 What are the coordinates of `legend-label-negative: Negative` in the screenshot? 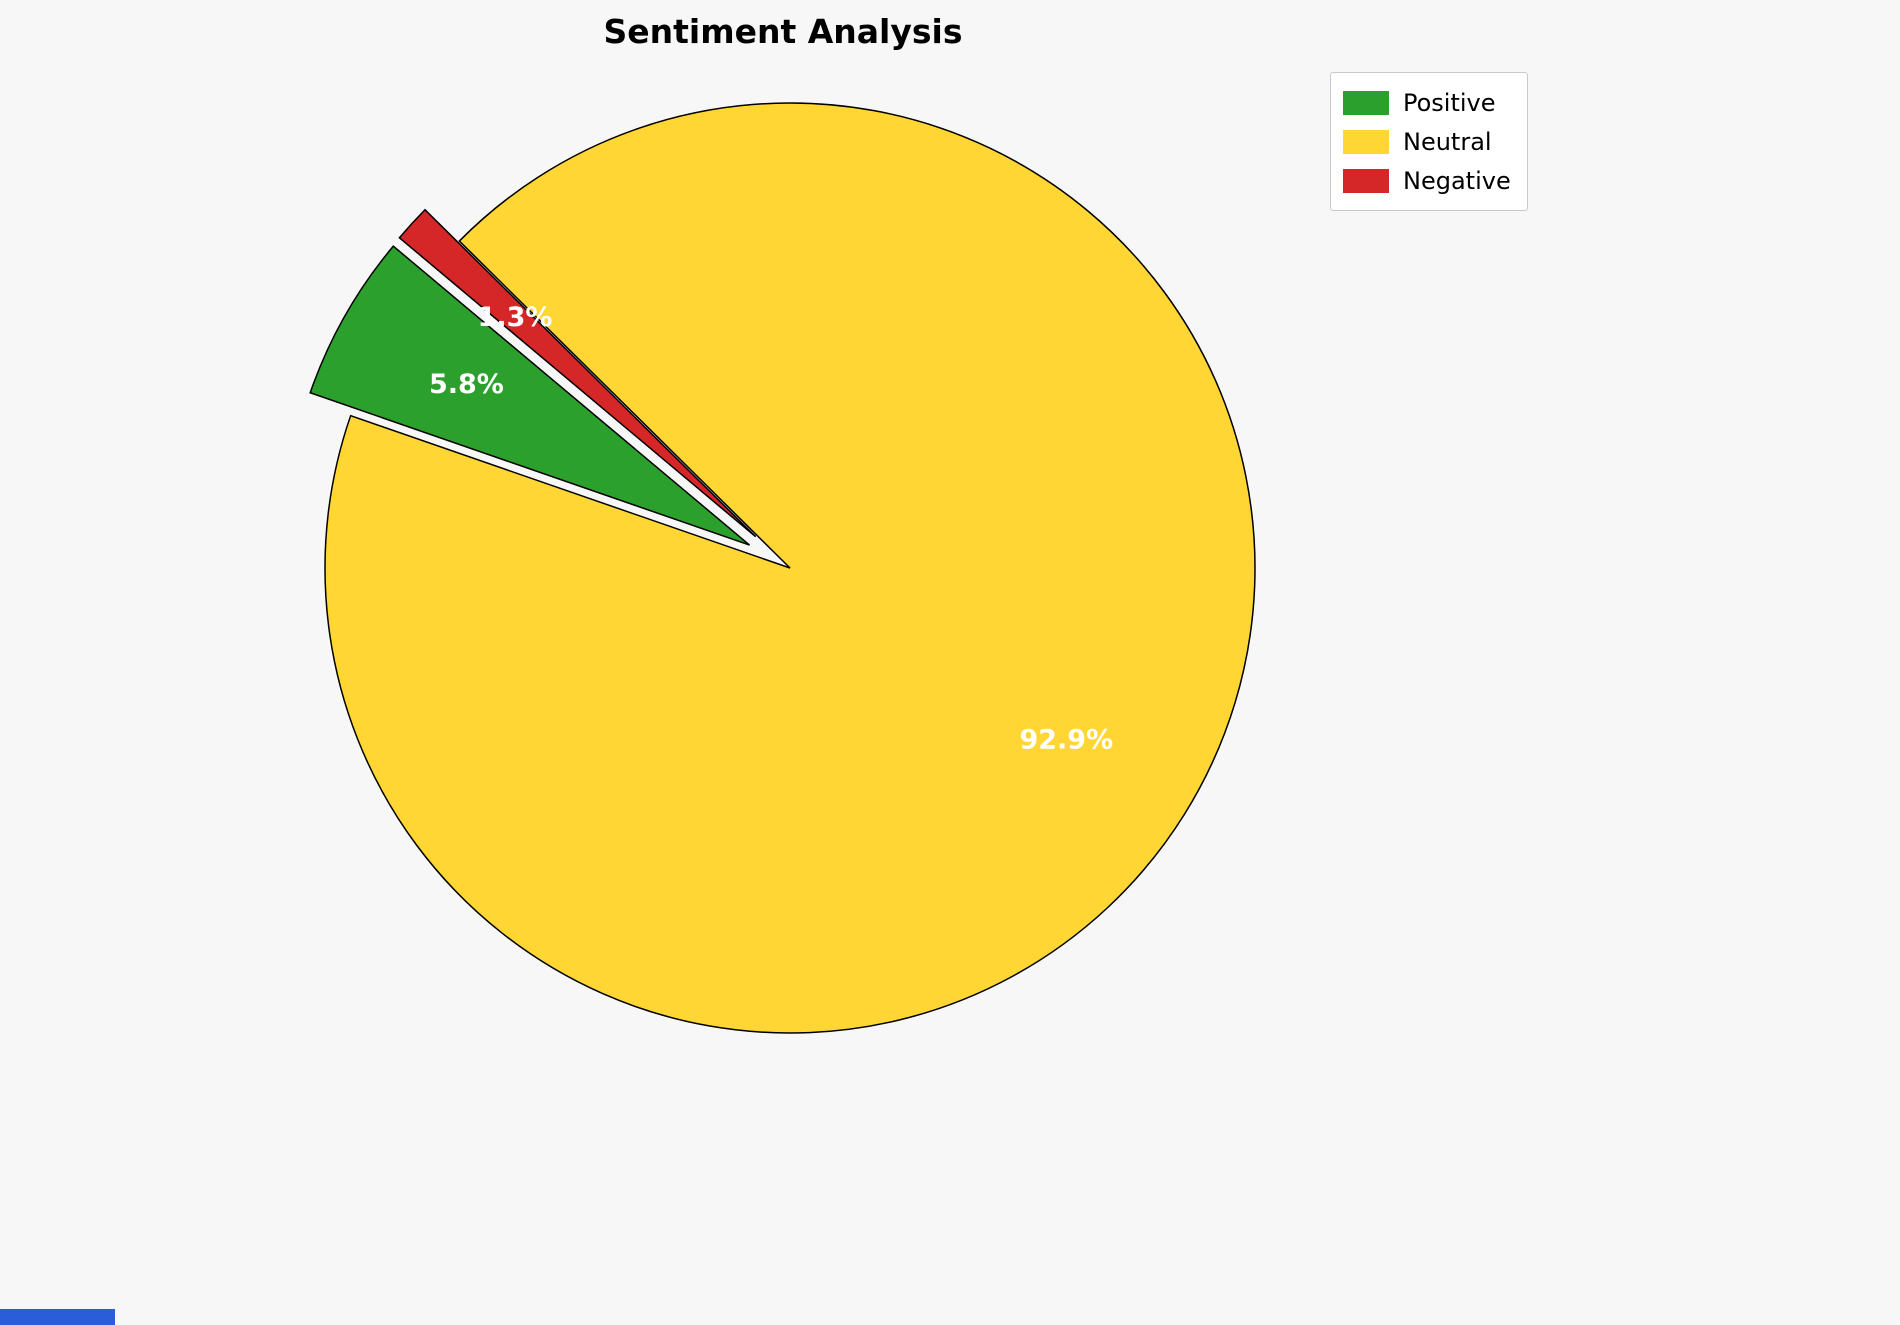 It's located at (1457, 180).